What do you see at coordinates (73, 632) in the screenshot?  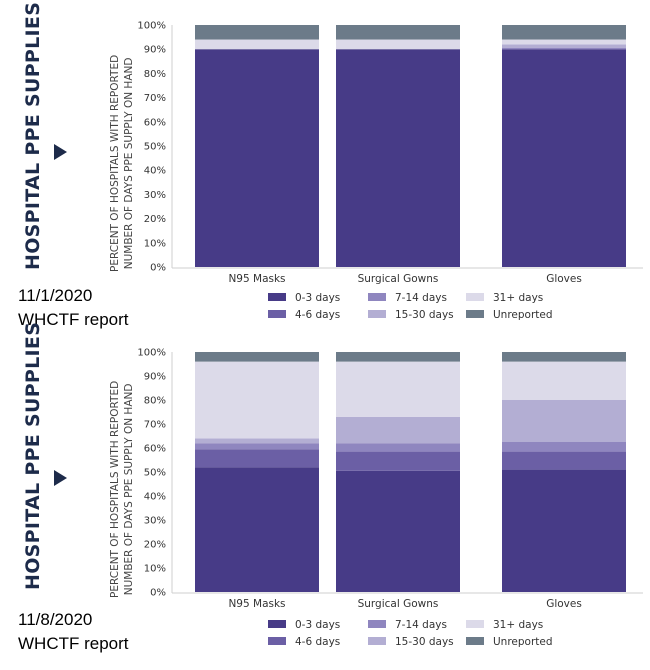 I see `caption-2: 11/8/2020 WHCTF report` at bounding box center [73, 632].